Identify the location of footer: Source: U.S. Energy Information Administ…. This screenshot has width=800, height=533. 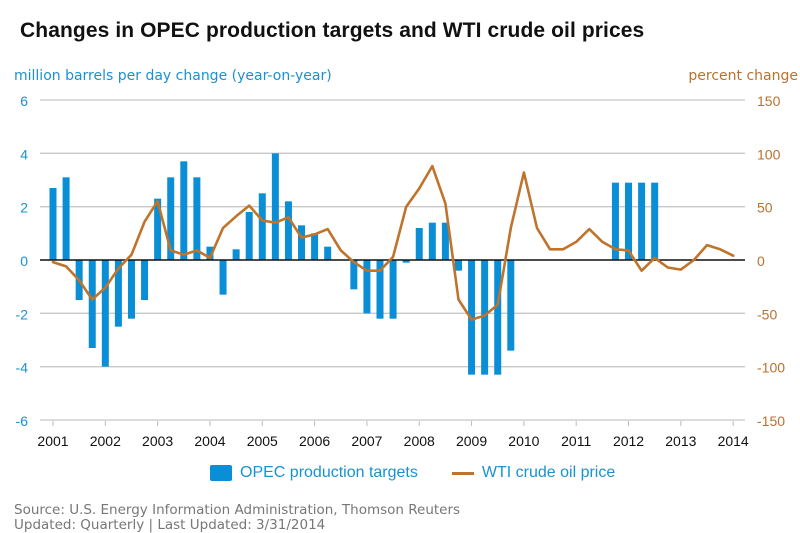
(237, 518).